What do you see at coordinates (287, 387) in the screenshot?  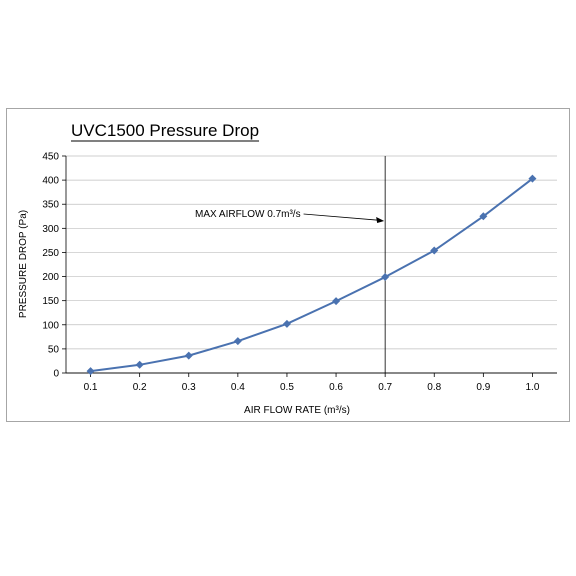 I see `x-tick-label: 0.5` at bounding box center [287, 387].